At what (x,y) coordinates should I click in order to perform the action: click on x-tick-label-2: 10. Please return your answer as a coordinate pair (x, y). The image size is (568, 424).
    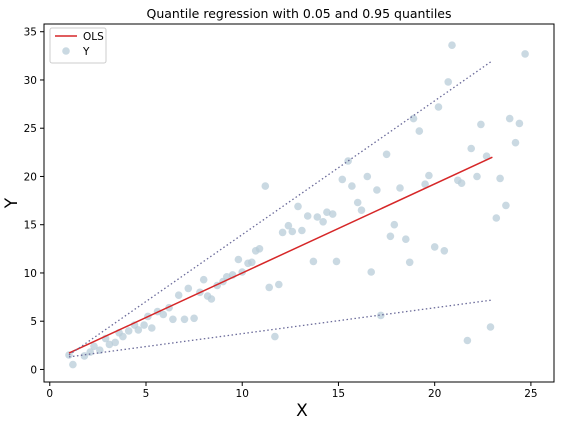
    Looking at the image, I should click on (242, 394).